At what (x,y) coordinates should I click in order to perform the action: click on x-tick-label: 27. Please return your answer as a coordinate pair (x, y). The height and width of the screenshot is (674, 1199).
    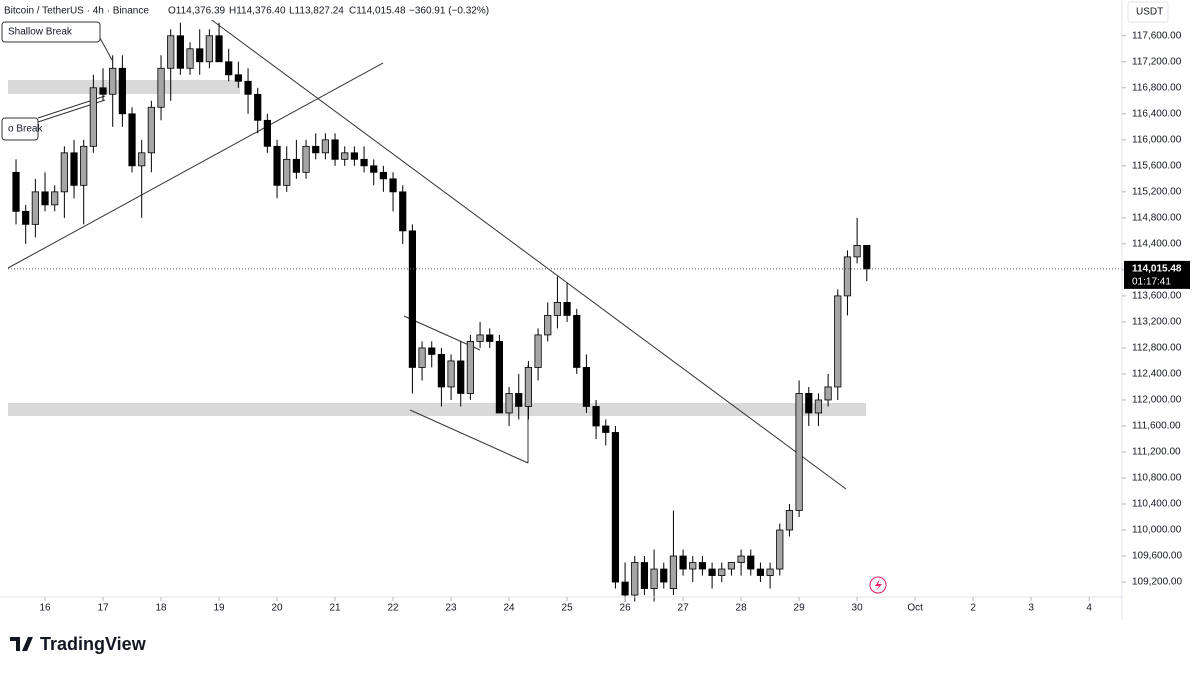
    Looking at the image, I should click on (684, 608).